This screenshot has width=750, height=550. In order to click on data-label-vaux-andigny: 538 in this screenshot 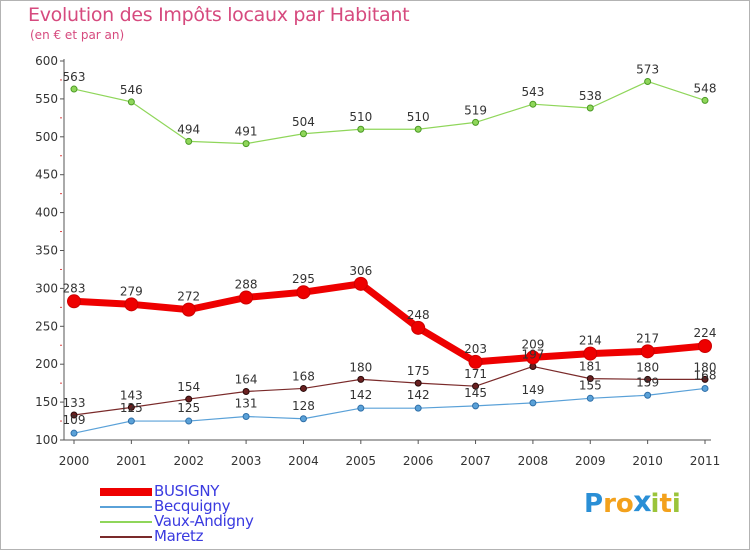, I will do `click(590, 96)`.